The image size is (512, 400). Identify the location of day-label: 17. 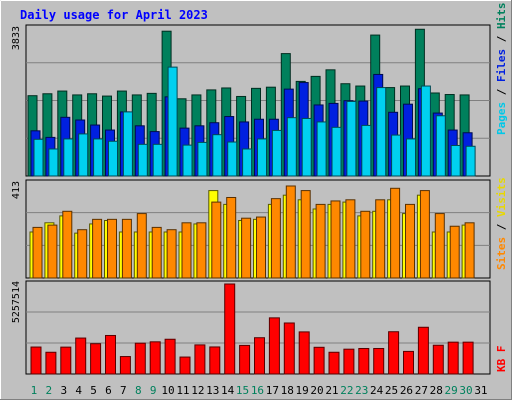
(272, 390).